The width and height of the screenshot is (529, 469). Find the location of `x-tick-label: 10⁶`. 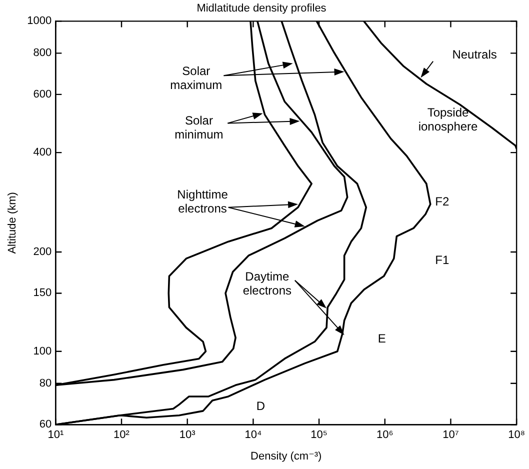

x-tick-label: 10⁶ is located at coordinates (385, 435).